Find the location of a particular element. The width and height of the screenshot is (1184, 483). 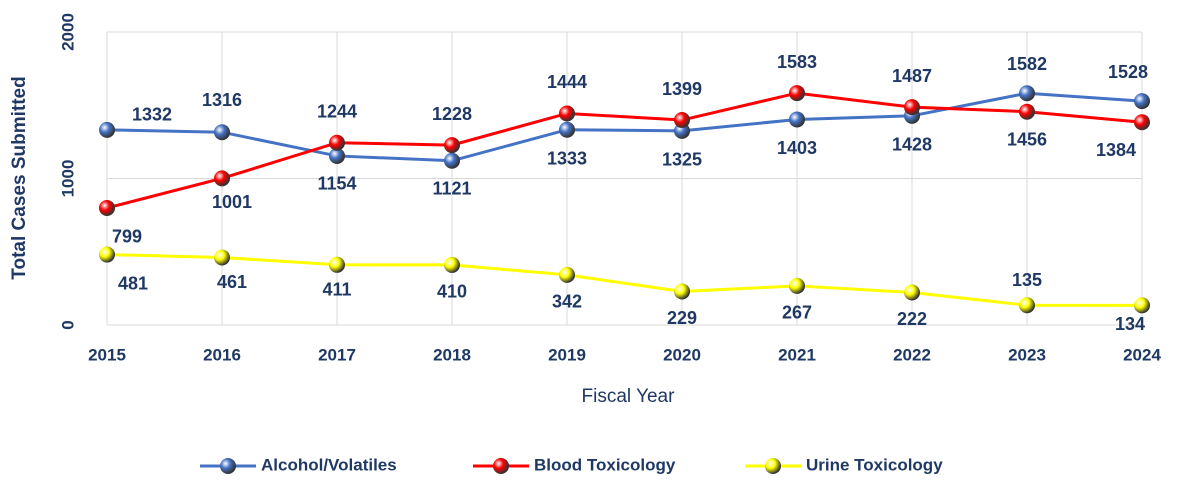

data-label: 229 is located at coordinates (682, 318).